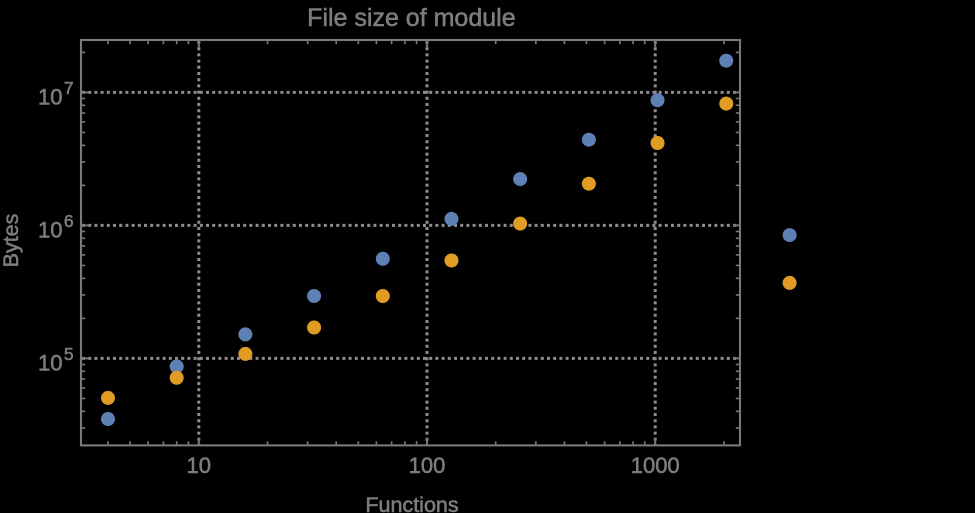  What do you see at coordinates (11, 241) in the screenshot?
I see `svg-text: Bytes` at bounding box center [11, 241].